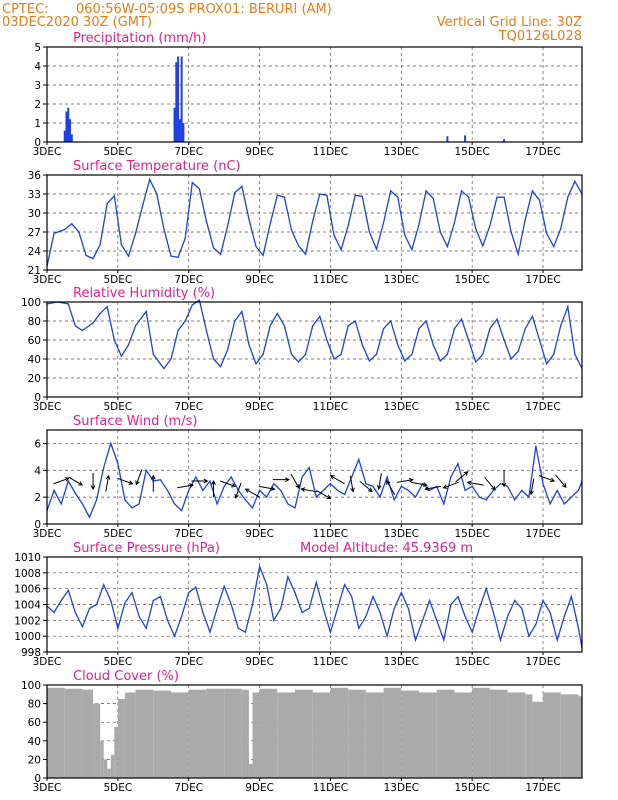  Describe the element at coordinates (34, 233) in the screenshot. I see `y-tick-label: 27` at that location.